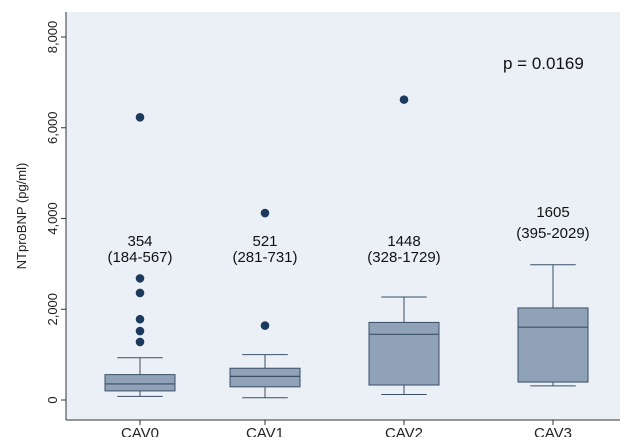 This screenshot has height=437, width=622. What do you see at coordinates (265, 303) in the screenshot?
I see `box-cav1` at bounding box center [265, 303].